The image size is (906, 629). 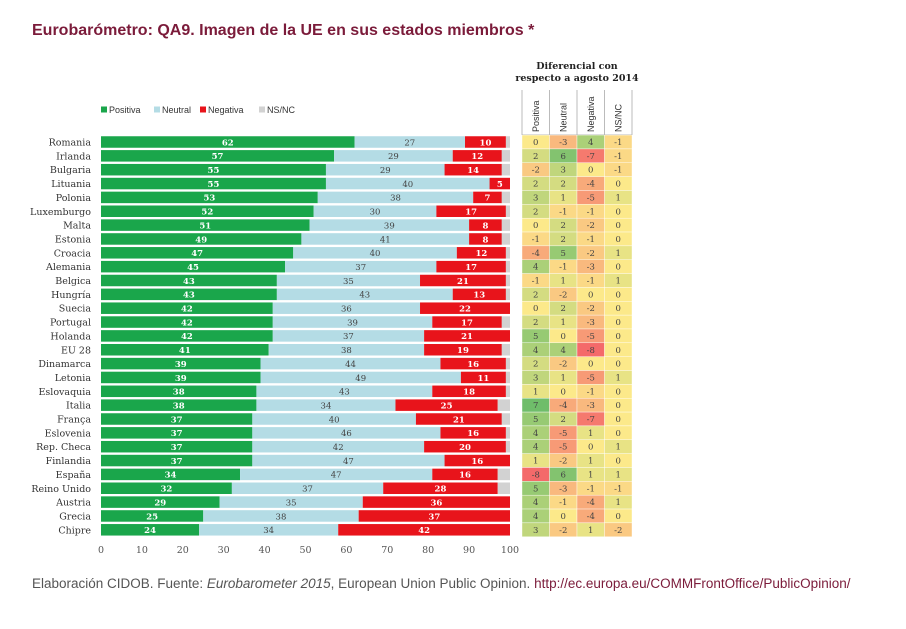 What do you see at coordinates (563, 475) in the screenshot?
I see `diff-cell-value: 6` at bounding box center [563, 475].